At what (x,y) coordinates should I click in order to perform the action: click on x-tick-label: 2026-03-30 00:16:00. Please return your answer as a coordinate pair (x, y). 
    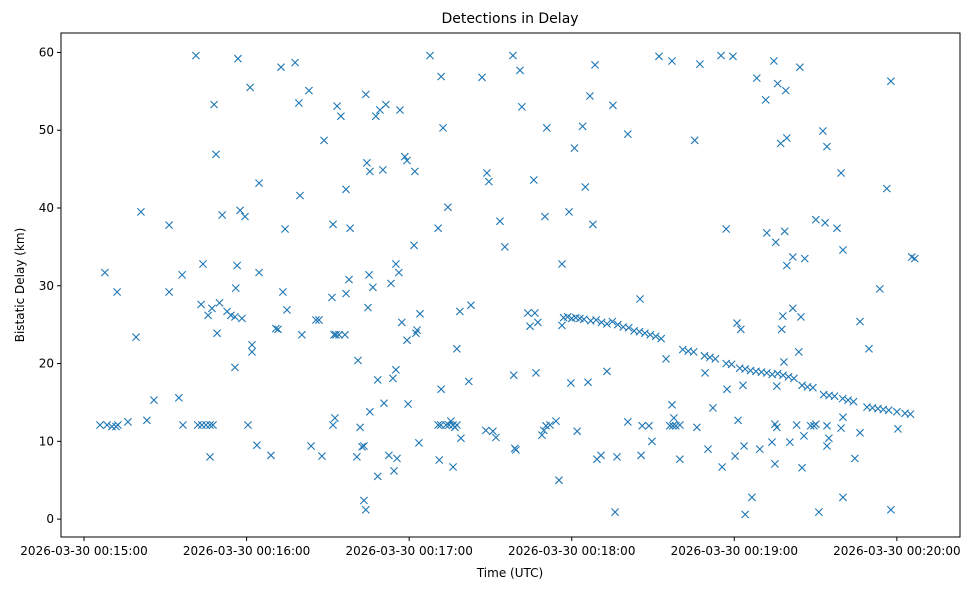
    Looking at the image, I should click on (246, 551).